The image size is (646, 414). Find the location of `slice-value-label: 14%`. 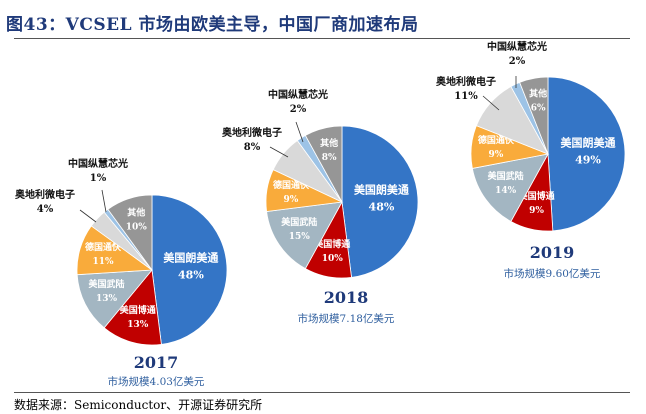

slice-value-label: 14% is located at coordinates (506, 191).